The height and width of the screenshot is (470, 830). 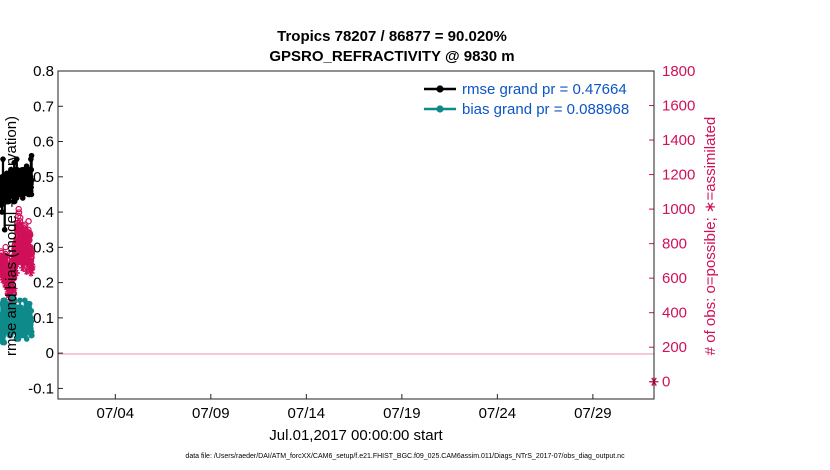 I want to click on x-tick-labels: 07/04 07/09 07/14 07/19 07/24 07/29, so click(x=354, y=413).